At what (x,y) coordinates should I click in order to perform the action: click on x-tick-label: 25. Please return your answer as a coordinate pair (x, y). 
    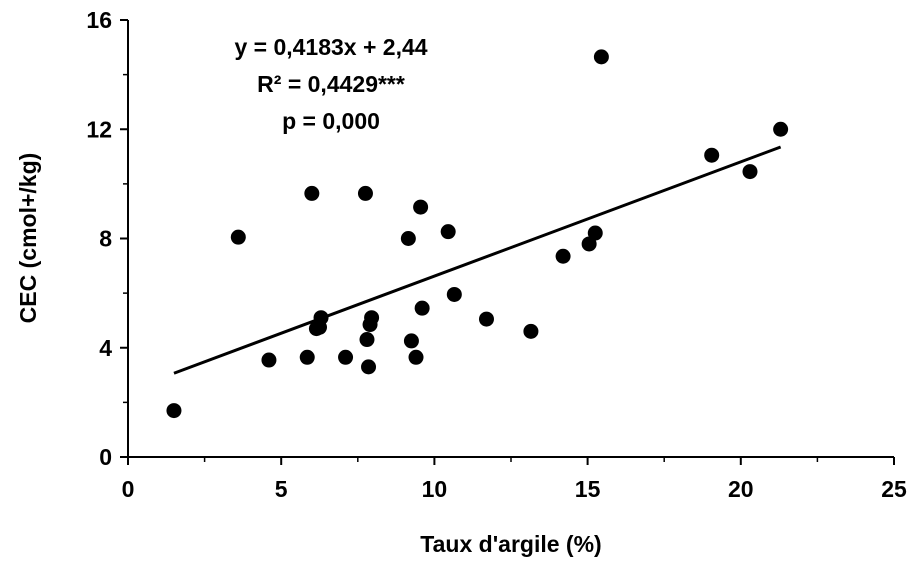
    Looking at the image, I should click on (894, 489).